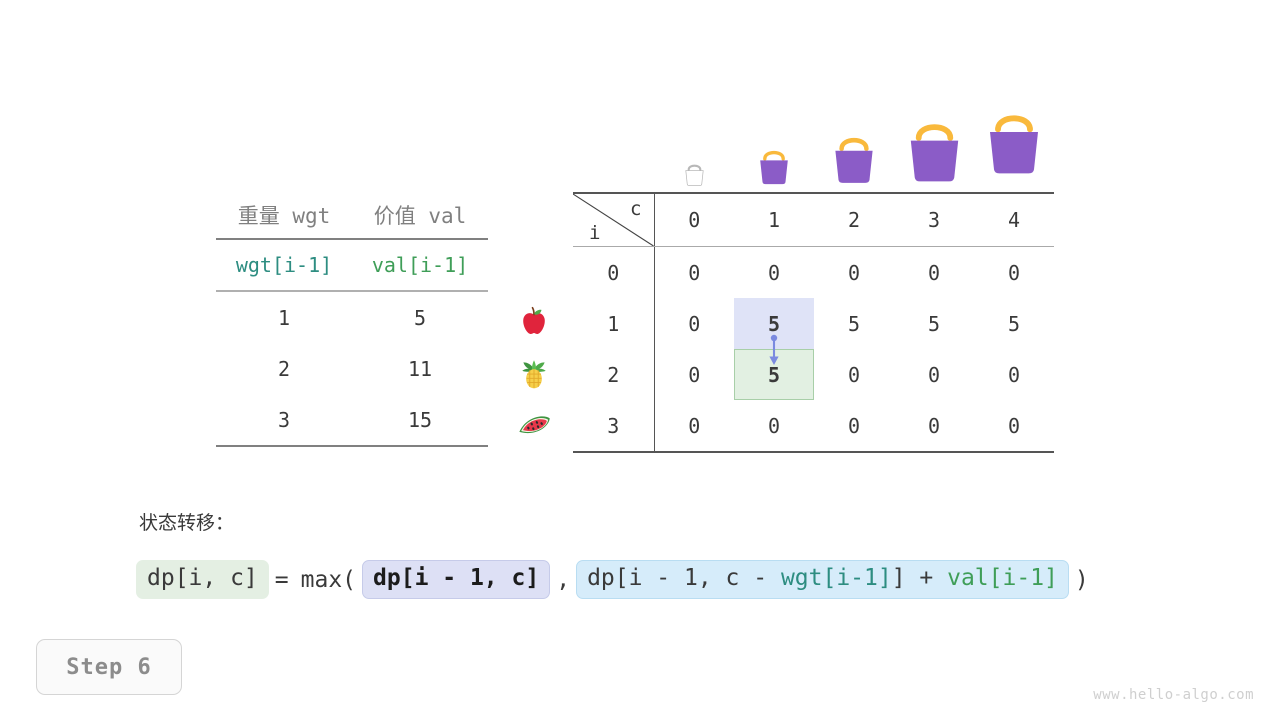 Image resolution: width=1280 pixels, height=720 pixels. What do you see at coordinates (187, 523) in the screenshot?
I see `transition-label: 状态转移：` at bounding box center [187, 523].